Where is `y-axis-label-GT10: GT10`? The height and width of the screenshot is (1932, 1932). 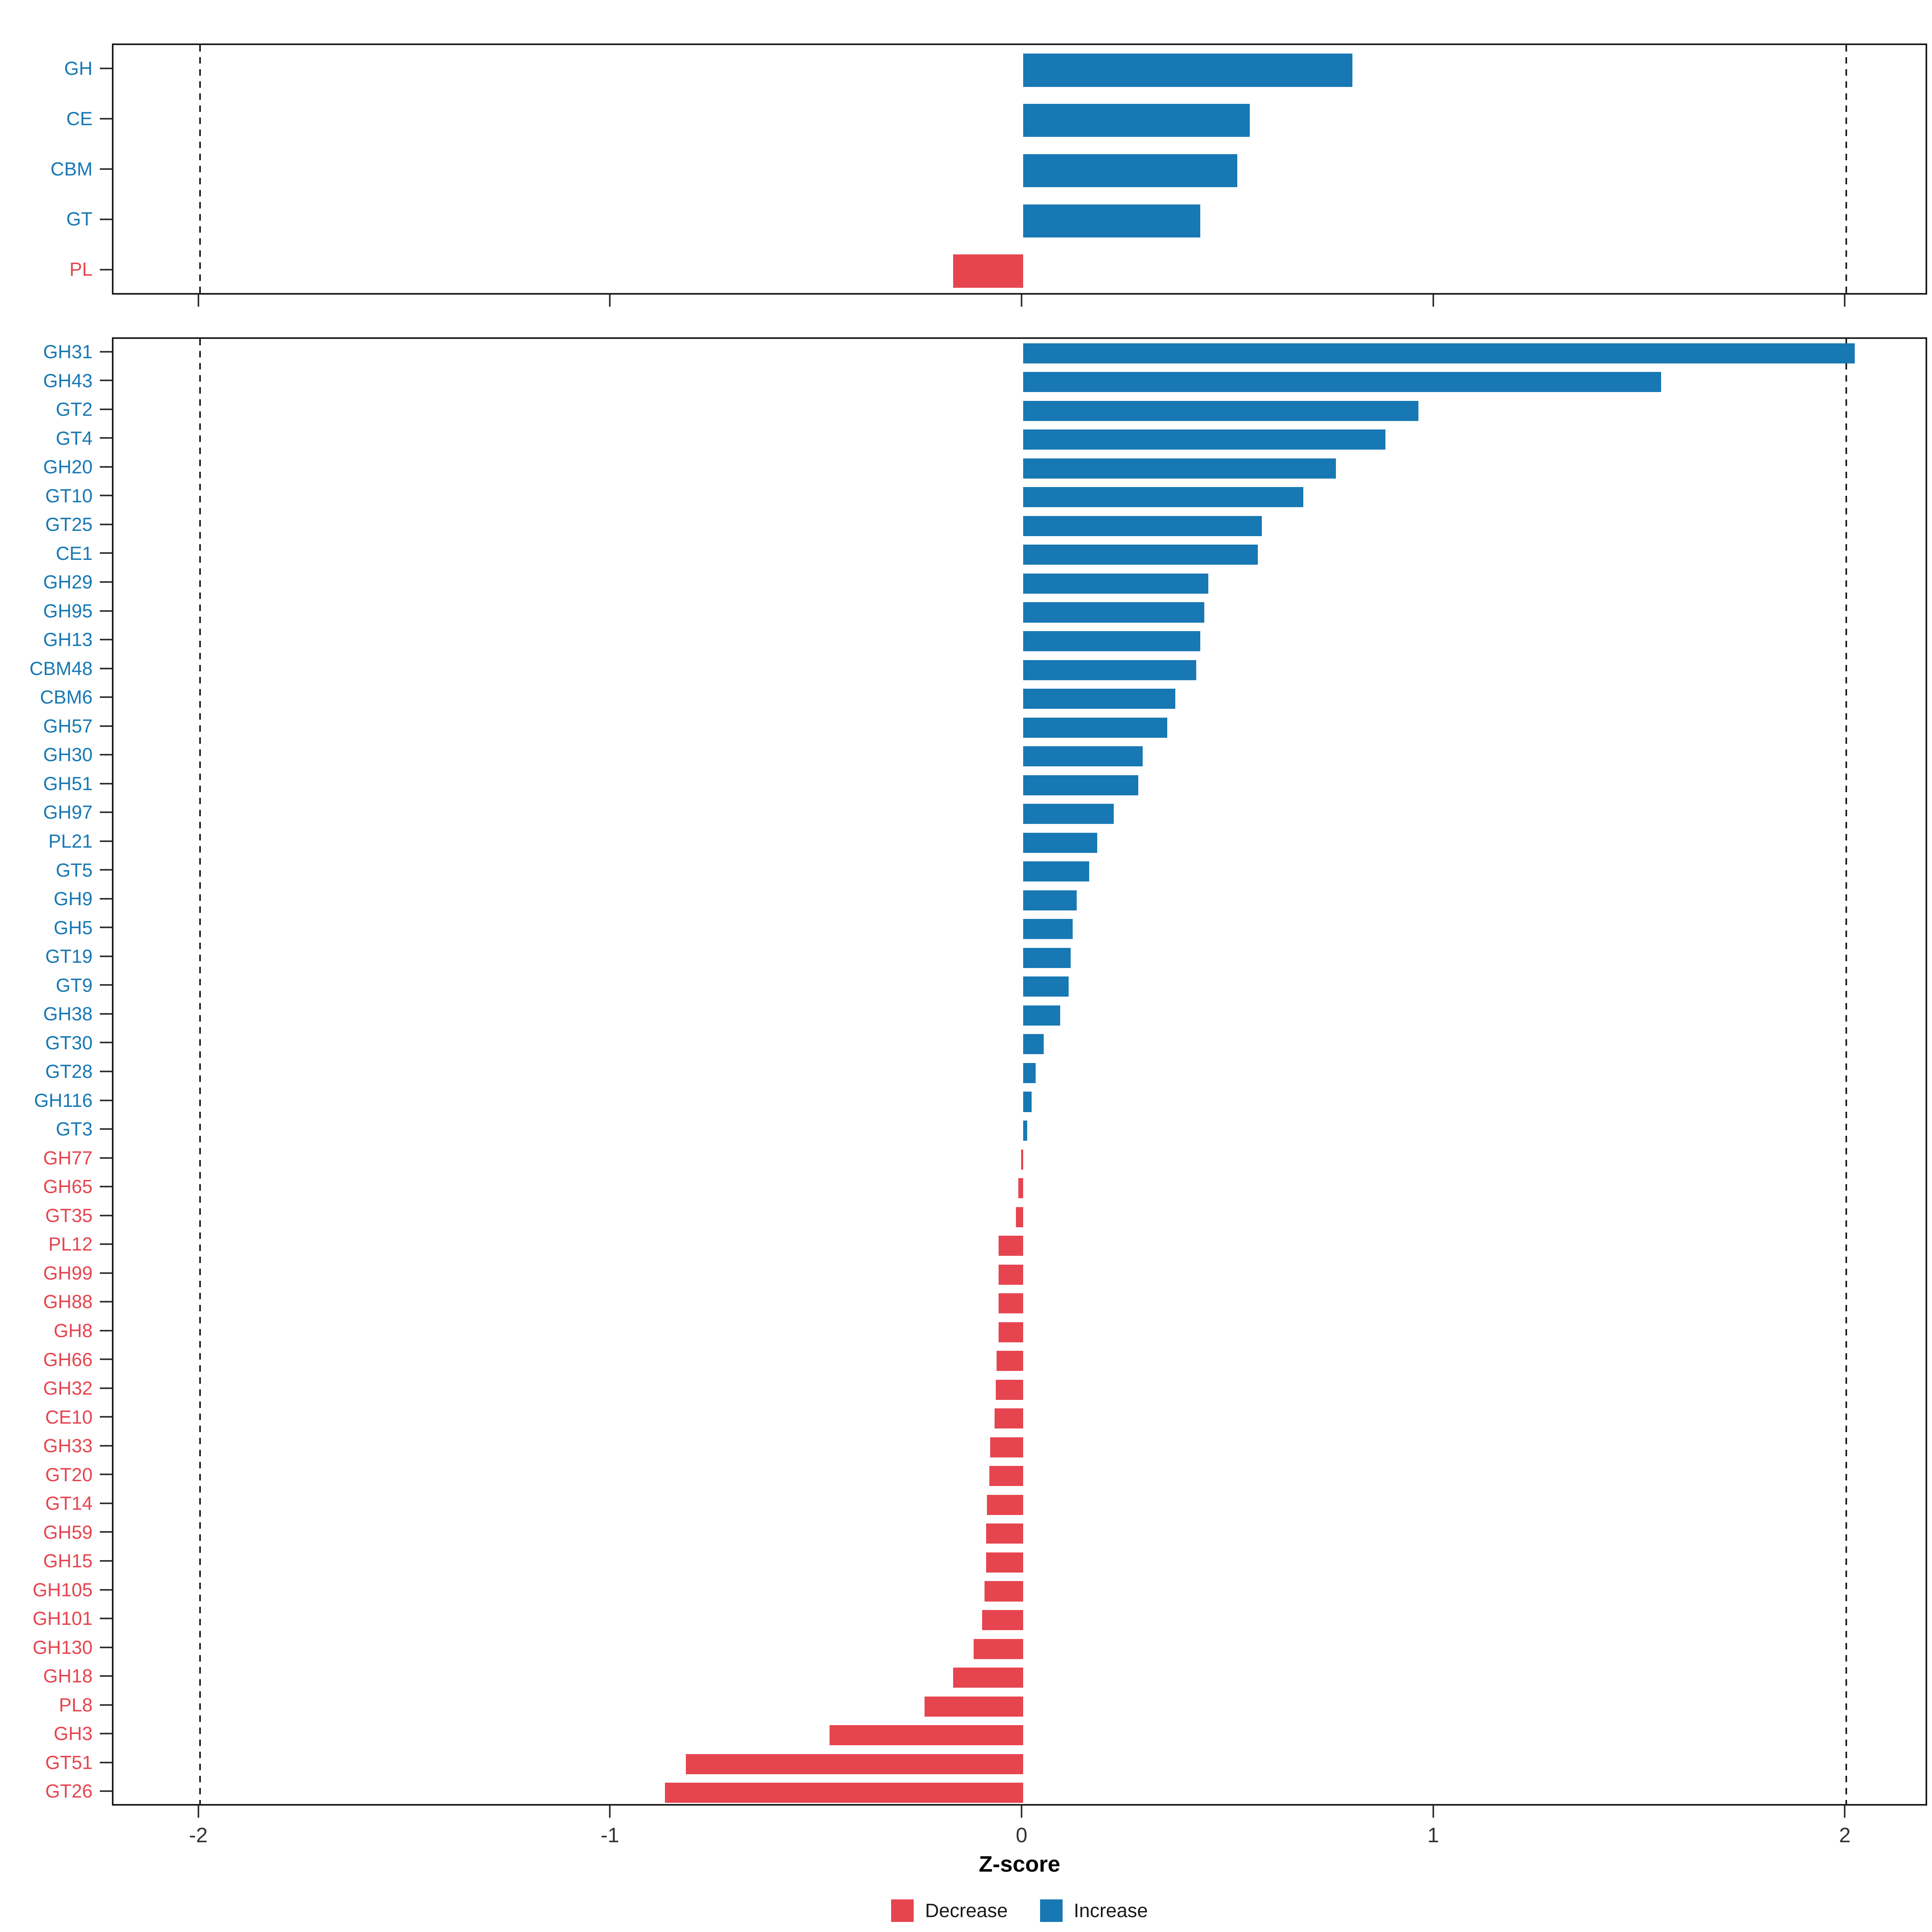 y-axis-label-GT10: GT10 is located at coordinates (69, 495).